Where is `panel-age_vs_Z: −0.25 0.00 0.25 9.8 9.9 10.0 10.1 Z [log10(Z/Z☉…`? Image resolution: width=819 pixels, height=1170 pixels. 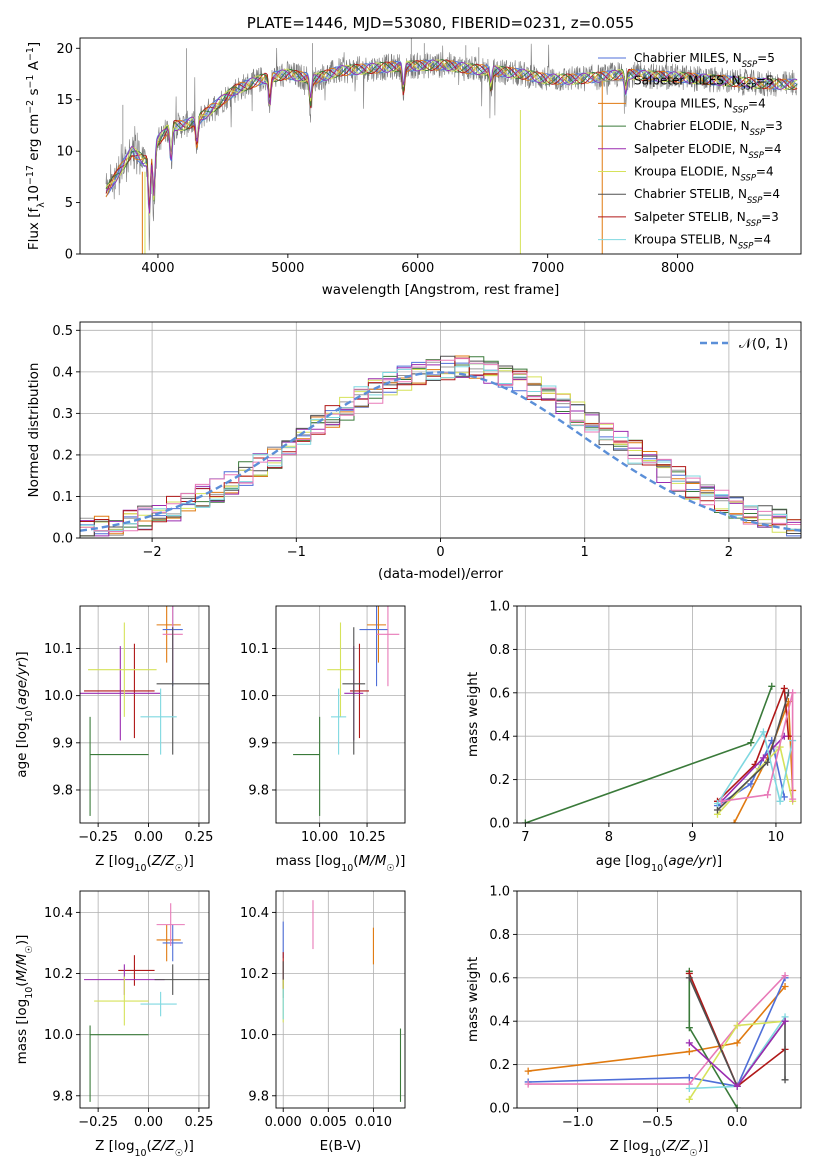
panel-age_vs_Z: −0.25 0.00 0.25 9.8 9.9 10.0 10.1 Z [log10(Z/Z☉… is located at coordinates (113, 739).